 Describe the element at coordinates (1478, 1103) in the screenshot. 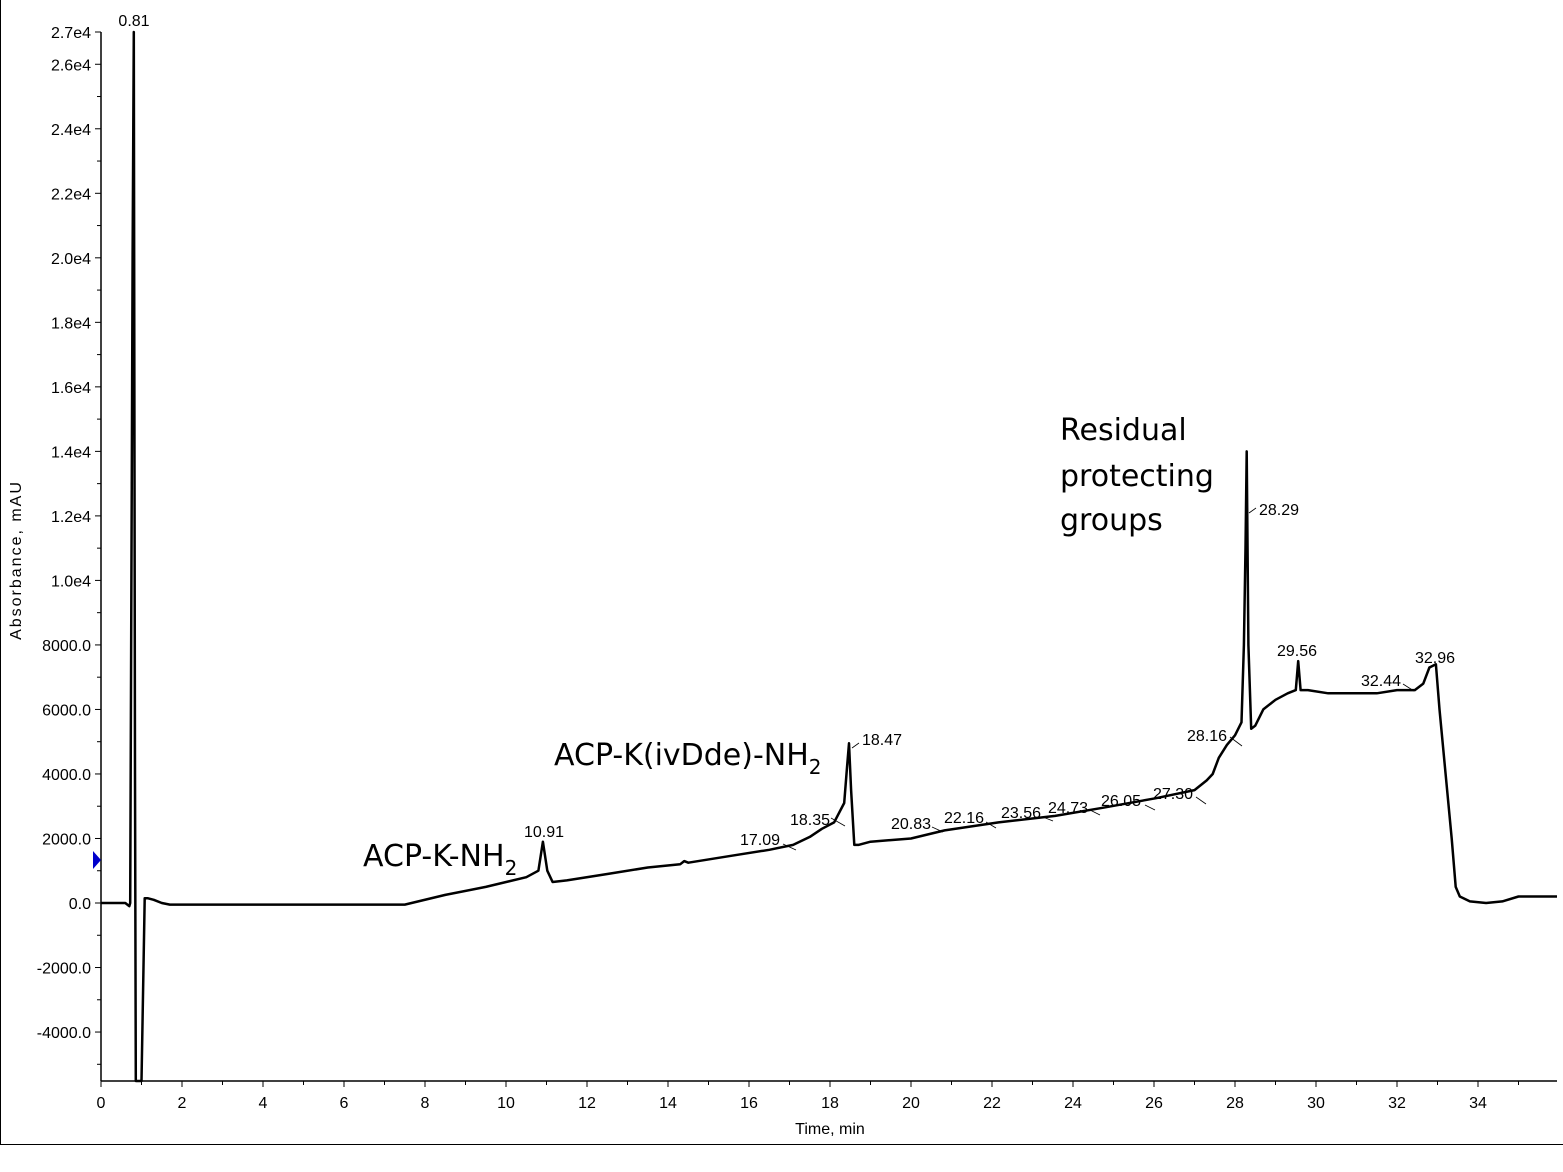

I see `x-tick-label: 34` at that location.